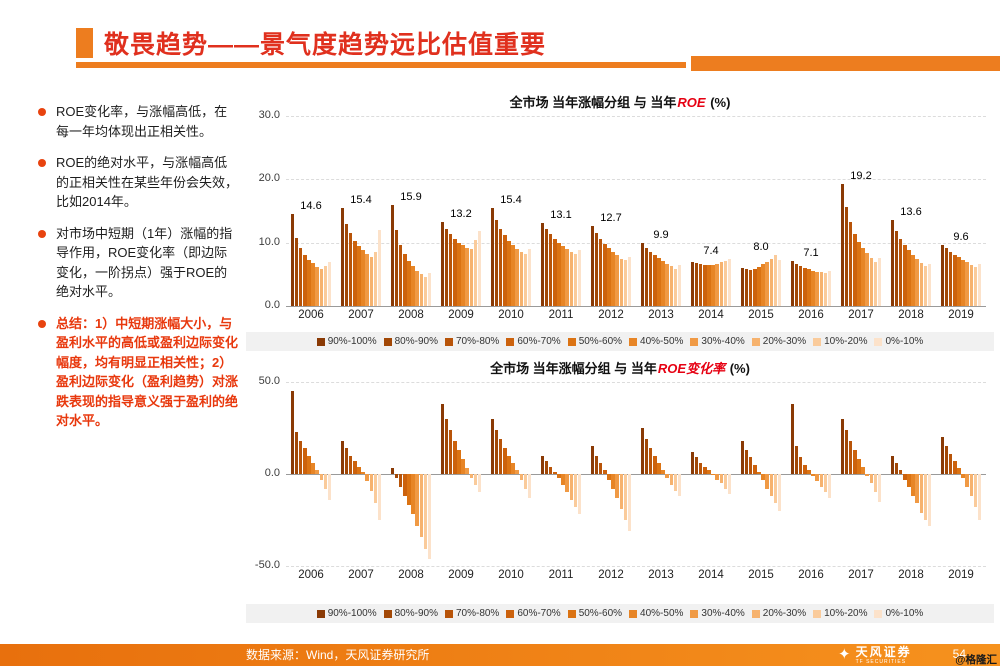 This screenshot has height=666, width=1000. I want to click on bar-value-label: 13.1, so click(561, 215).